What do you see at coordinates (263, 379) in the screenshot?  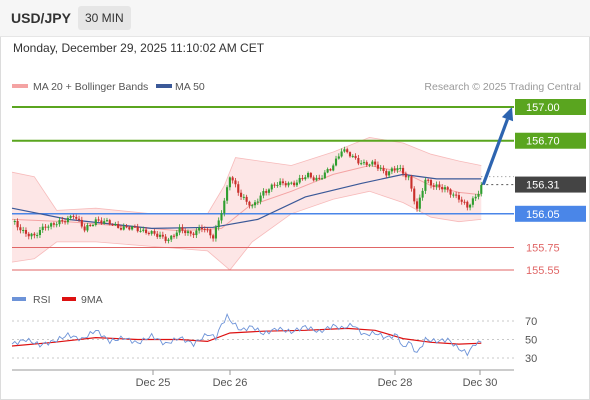 I see `time-axis: Dec 25 Dec 26 Dec 28 Dec 30` at bounding box center [263, 379].